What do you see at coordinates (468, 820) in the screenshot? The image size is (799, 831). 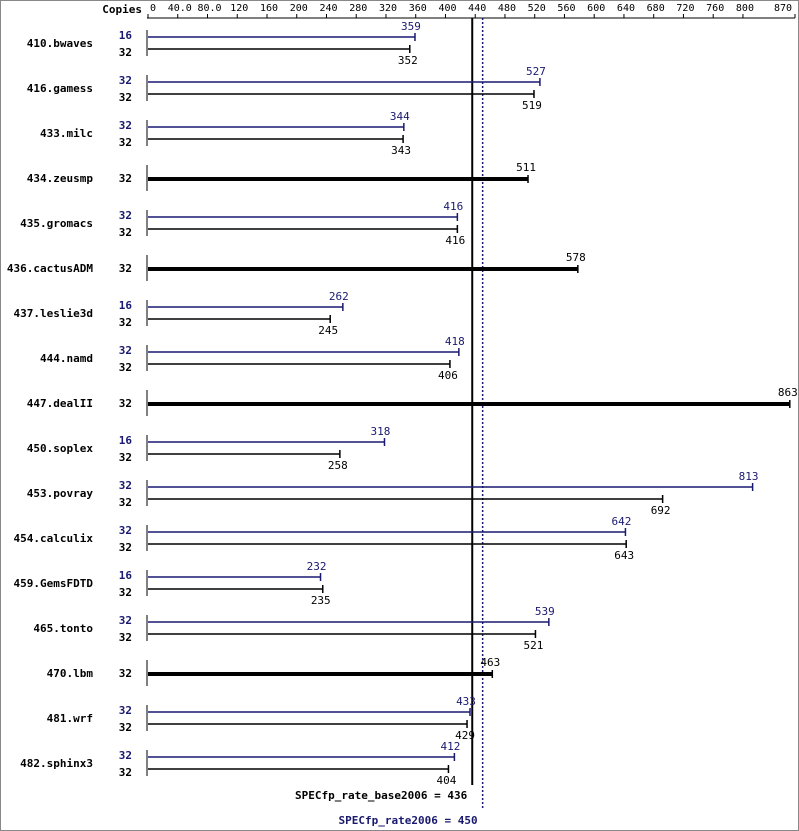 I see `reference-value: 450` at bounding box center [468, 820].